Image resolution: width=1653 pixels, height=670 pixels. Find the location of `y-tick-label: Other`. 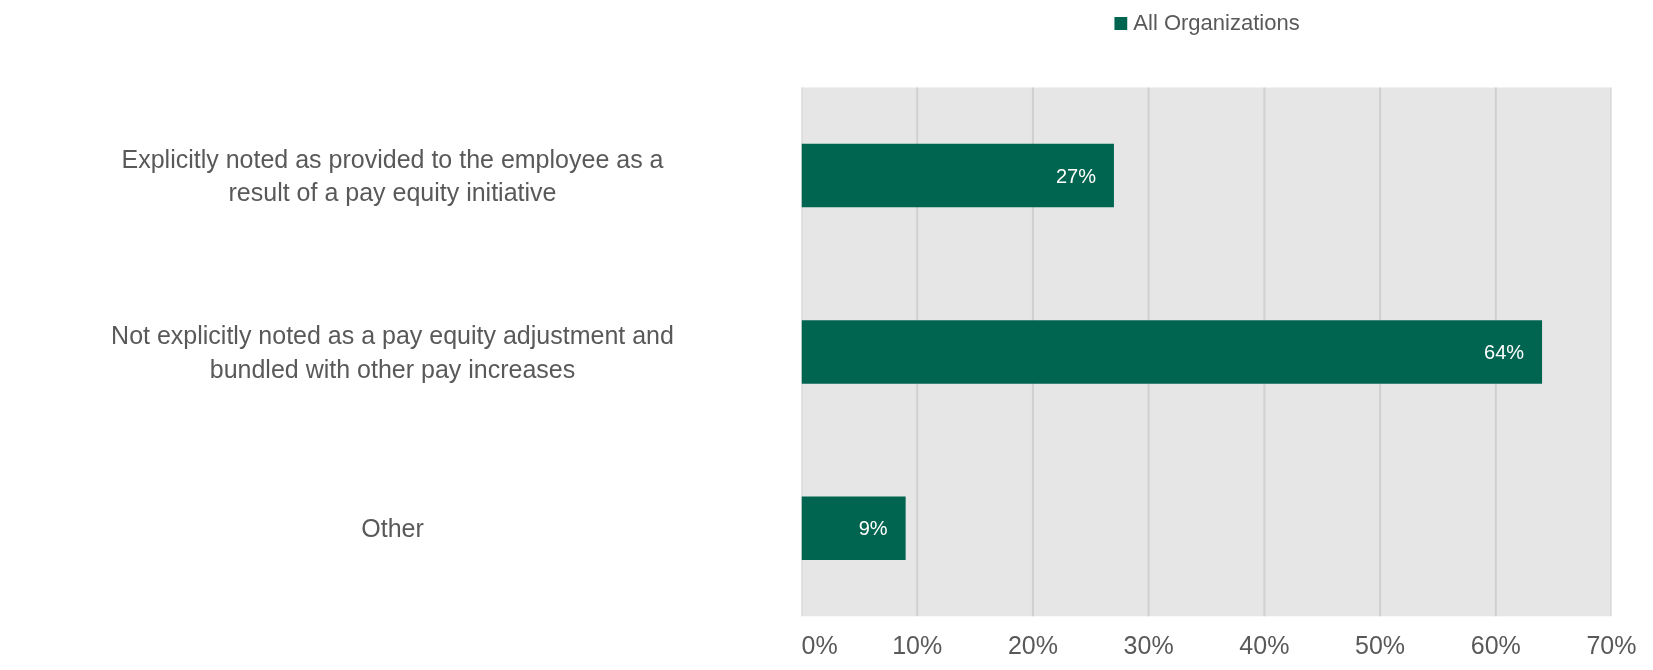

y-tick-label: Other is located at coordinates (392, 528).